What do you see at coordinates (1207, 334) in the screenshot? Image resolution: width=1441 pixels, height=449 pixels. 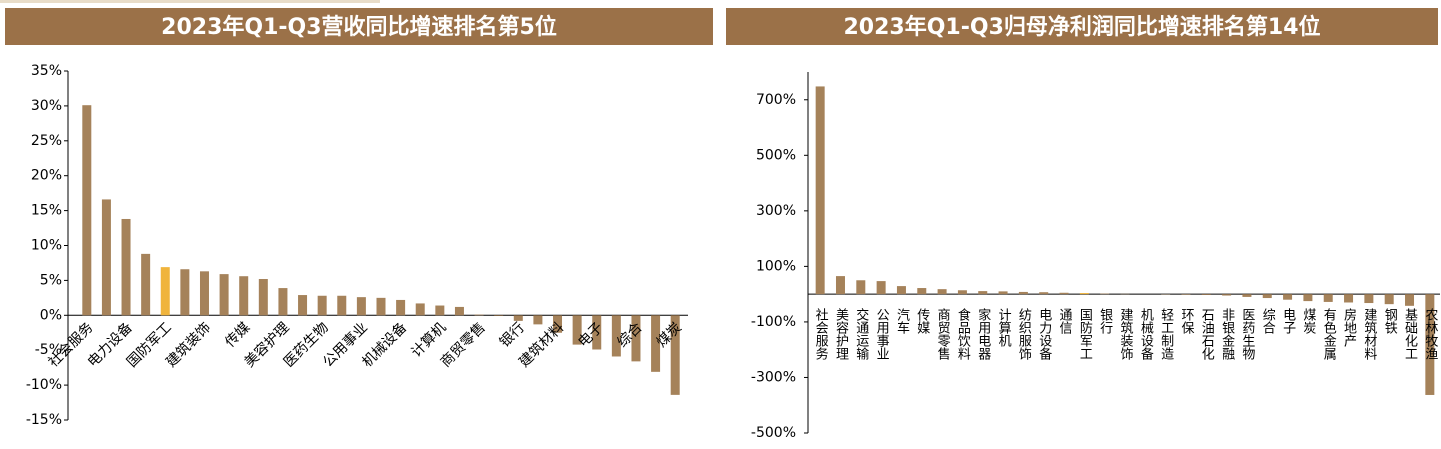 I see `x-tick-label: 石油石化` at bounding box center [1207, 334].